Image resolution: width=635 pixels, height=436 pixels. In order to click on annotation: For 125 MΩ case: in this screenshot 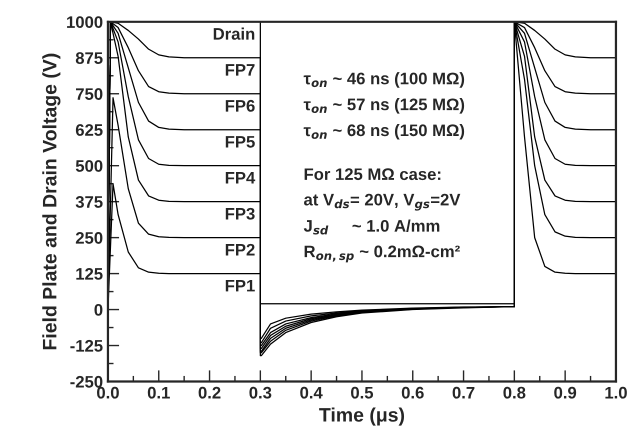, I will do `click(372, 174)`.